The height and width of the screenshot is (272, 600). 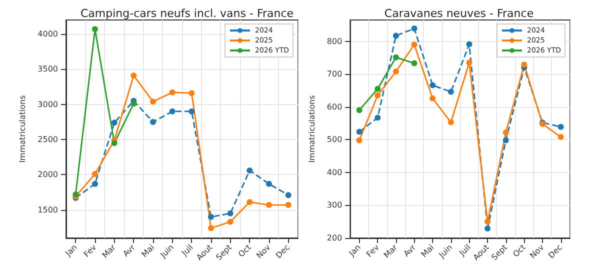 I want to click on y-tick-label: 700, so click(x=334, y=74).